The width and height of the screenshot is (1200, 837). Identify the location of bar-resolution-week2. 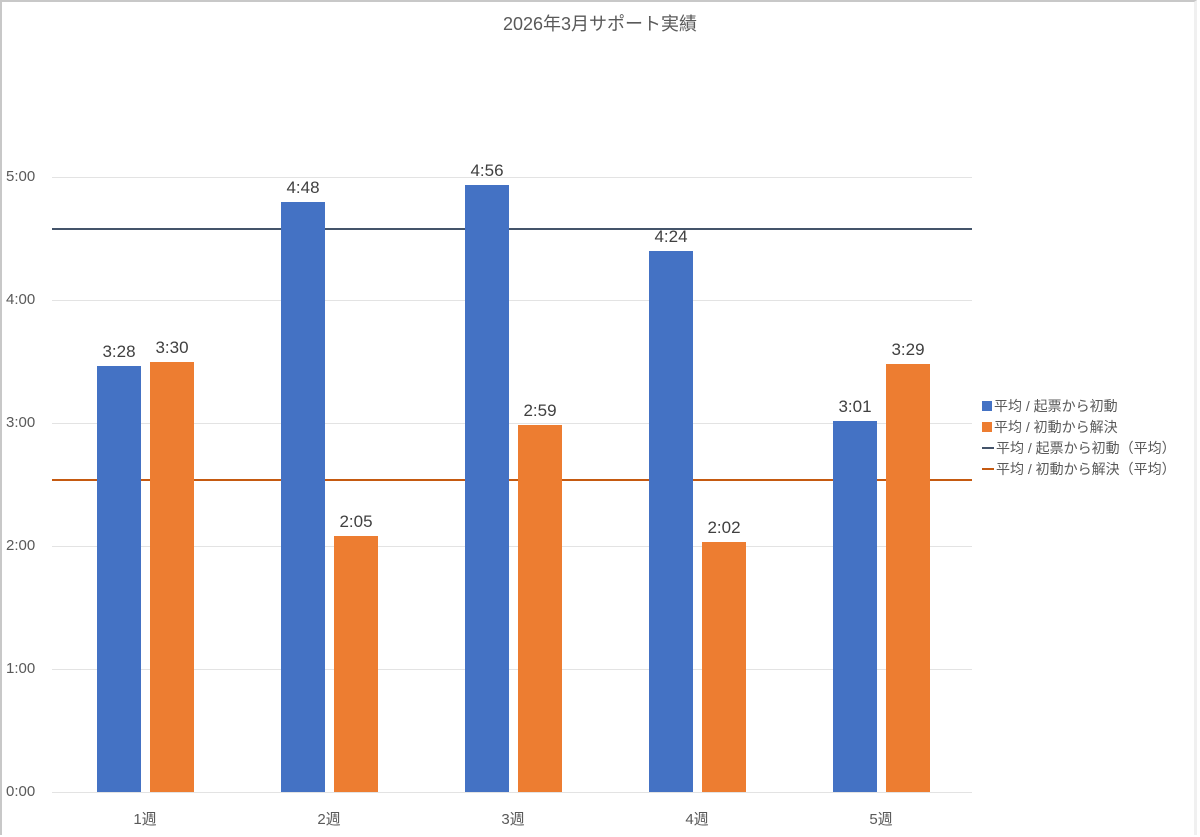
(356, 663).